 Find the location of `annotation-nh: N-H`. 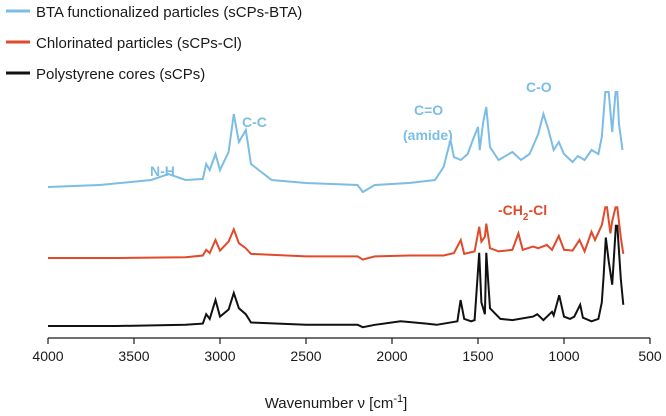

annotation-nh: N-H is located at coordinates (162, 171).